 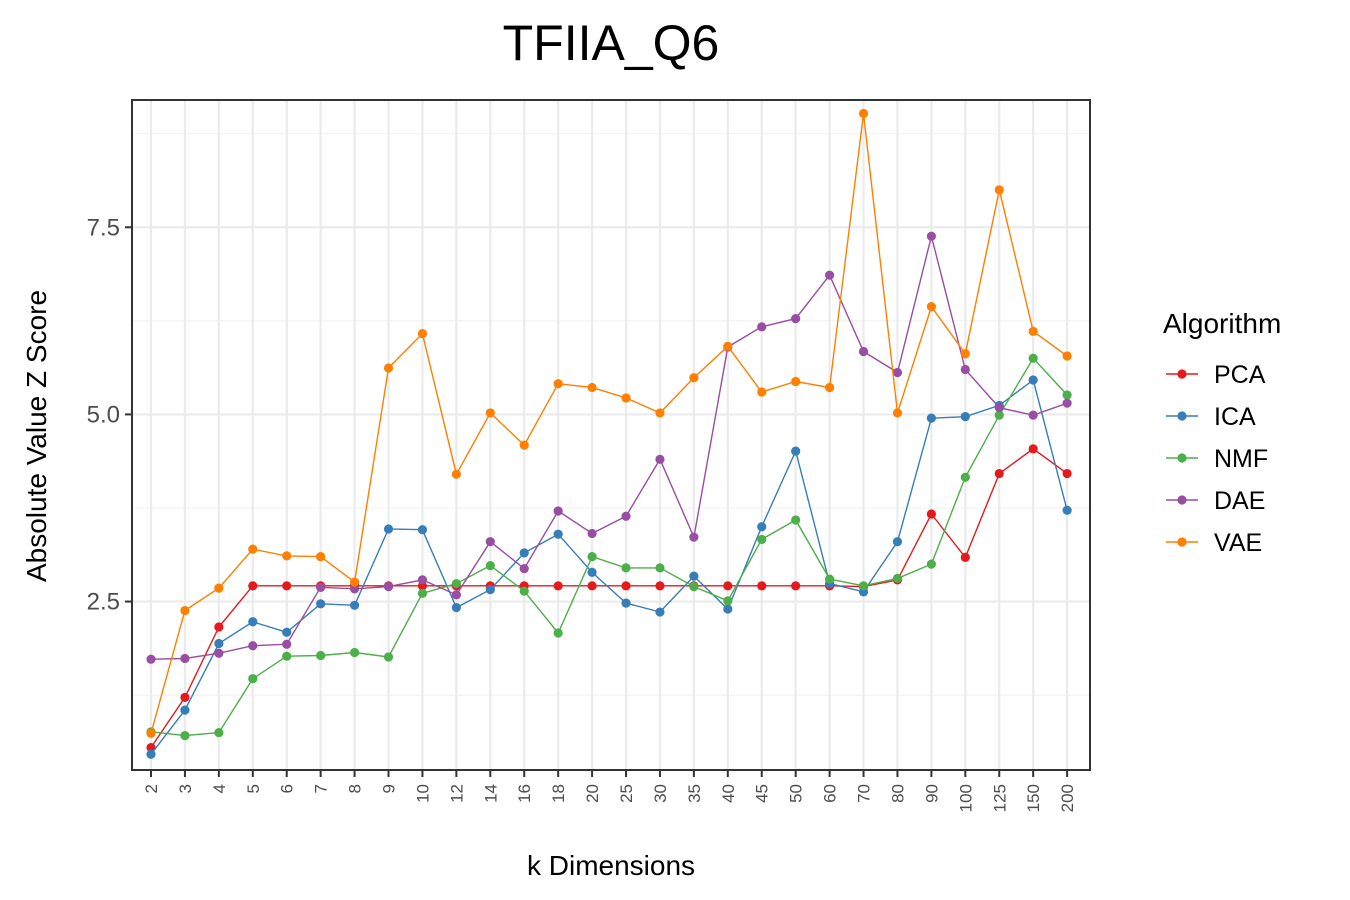 What do you see at coordinates (219, 788) in the screenshot?
I see `x-tick-label: 4` at bounding box center [219, 788].